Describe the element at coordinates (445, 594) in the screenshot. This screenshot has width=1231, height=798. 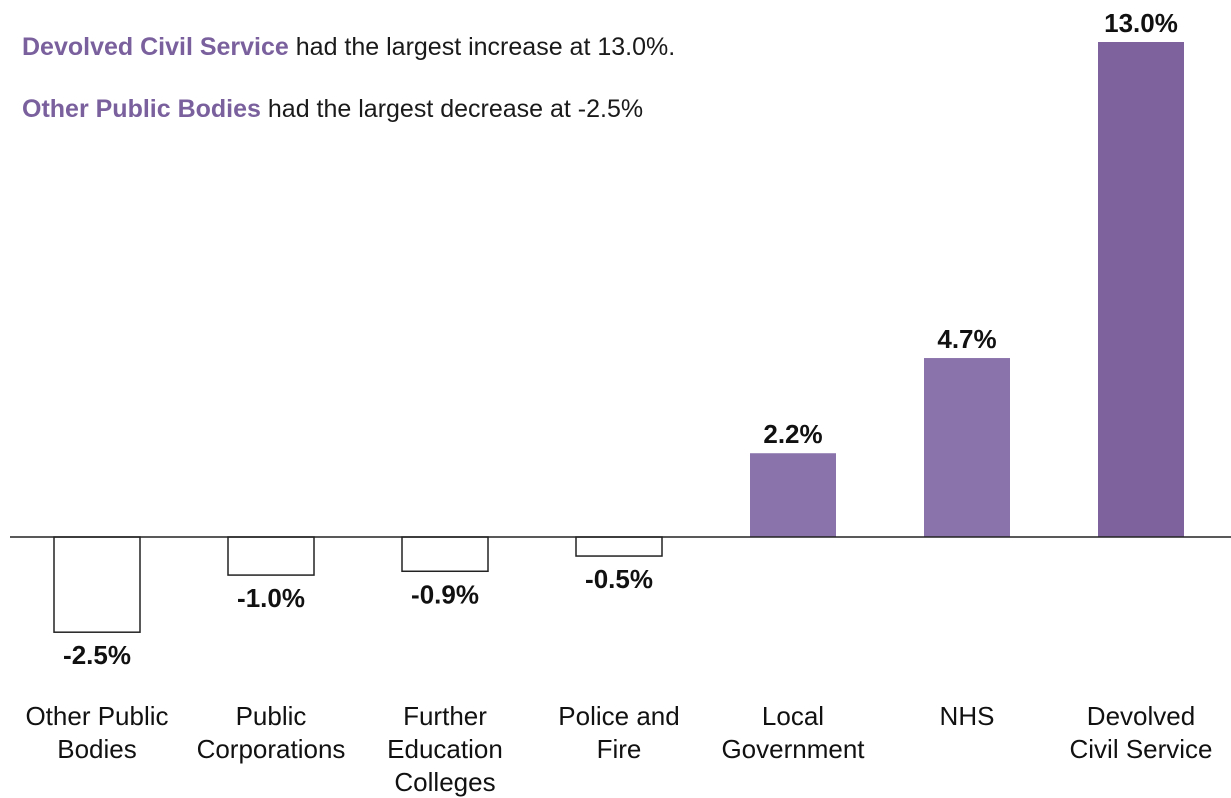
I see `value-label-2: -0.9%` at that location.